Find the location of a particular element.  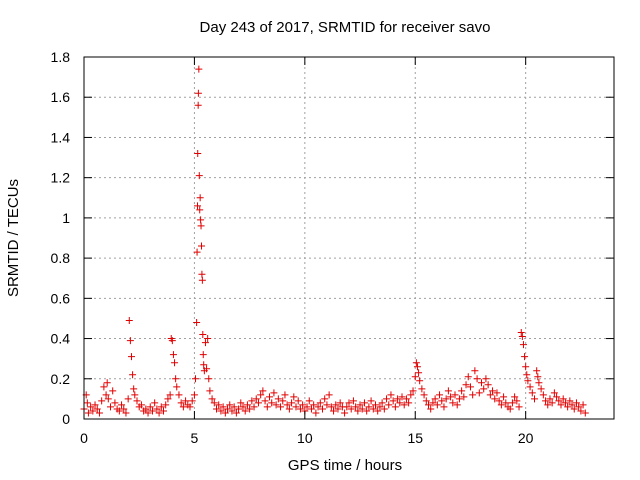

x-tick-label: 0 is located at coordinates (84, 438).